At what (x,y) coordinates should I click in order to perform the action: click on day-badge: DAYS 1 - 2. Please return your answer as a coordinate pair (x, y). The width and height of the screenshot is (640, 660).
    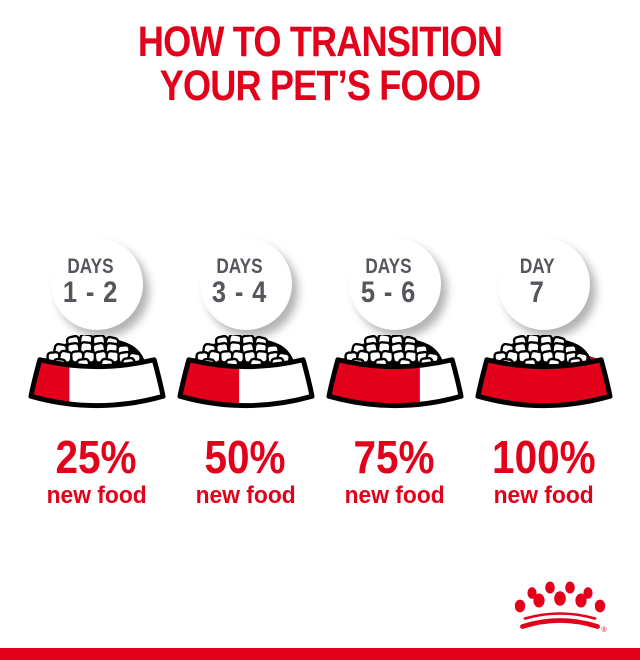
    Looking at the image, I should click on (96, 284).